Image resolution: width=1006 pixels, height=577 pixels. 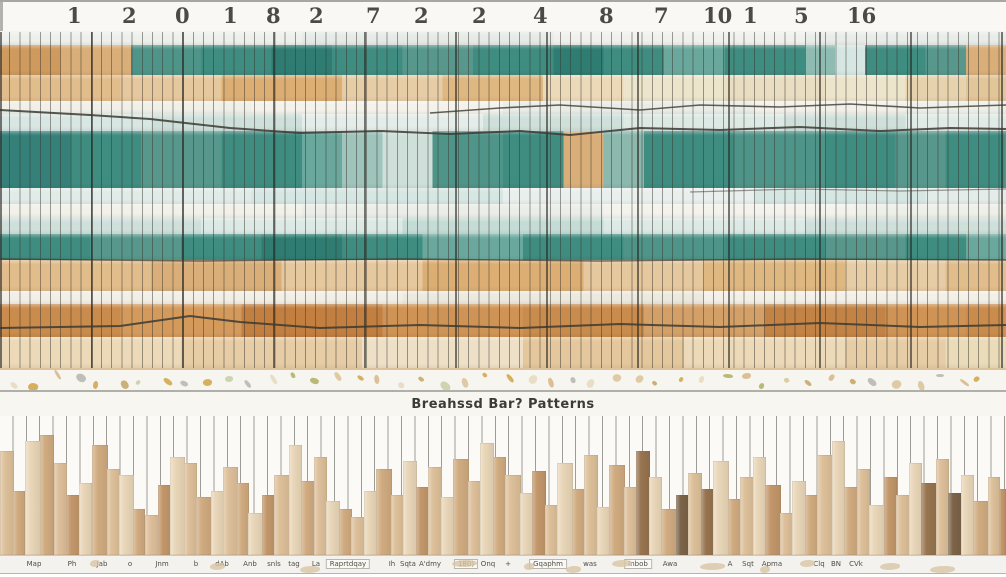 I want to click on ruler-number: 16, so click(x=862, y=15).